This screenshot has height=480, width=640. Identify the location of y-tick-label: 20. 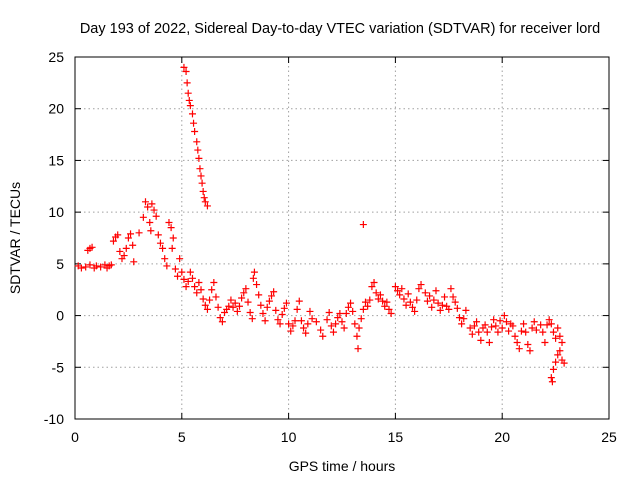
(56, 109).